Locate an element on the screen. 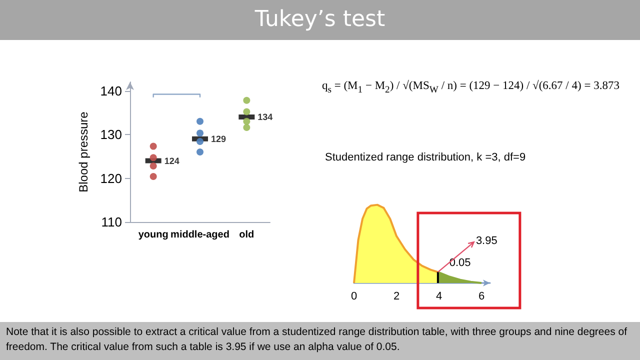 The image size is (640, 360). y-tick-label: 140 is located at coordinates (111, 90).